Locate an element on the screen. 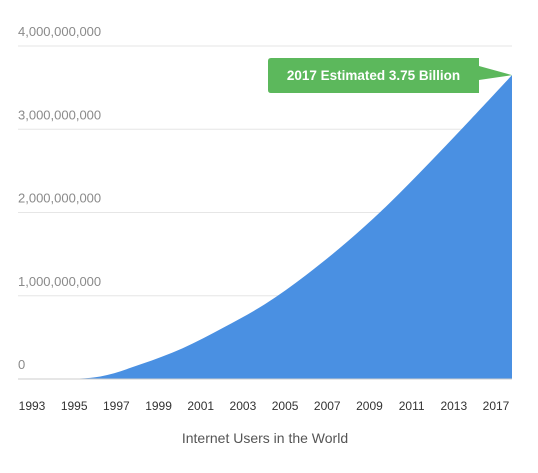 The height and width of the screenshot is (473, 538). y-tick-label: 1,000,000,000 is located at coordinates (59, 281).